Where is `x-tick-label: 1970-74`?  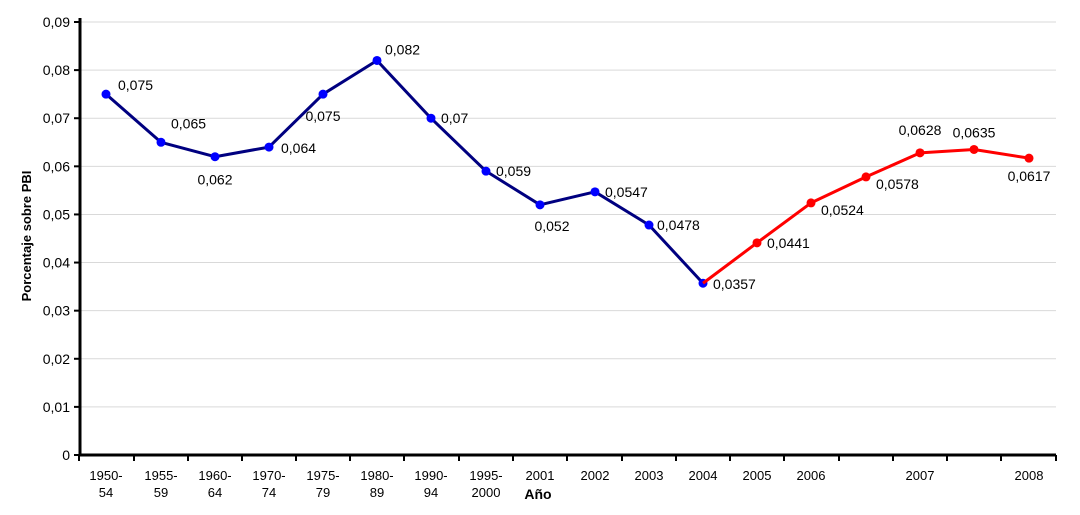
x-tick-label: 1970-74 is located at coordinates (268, 484).